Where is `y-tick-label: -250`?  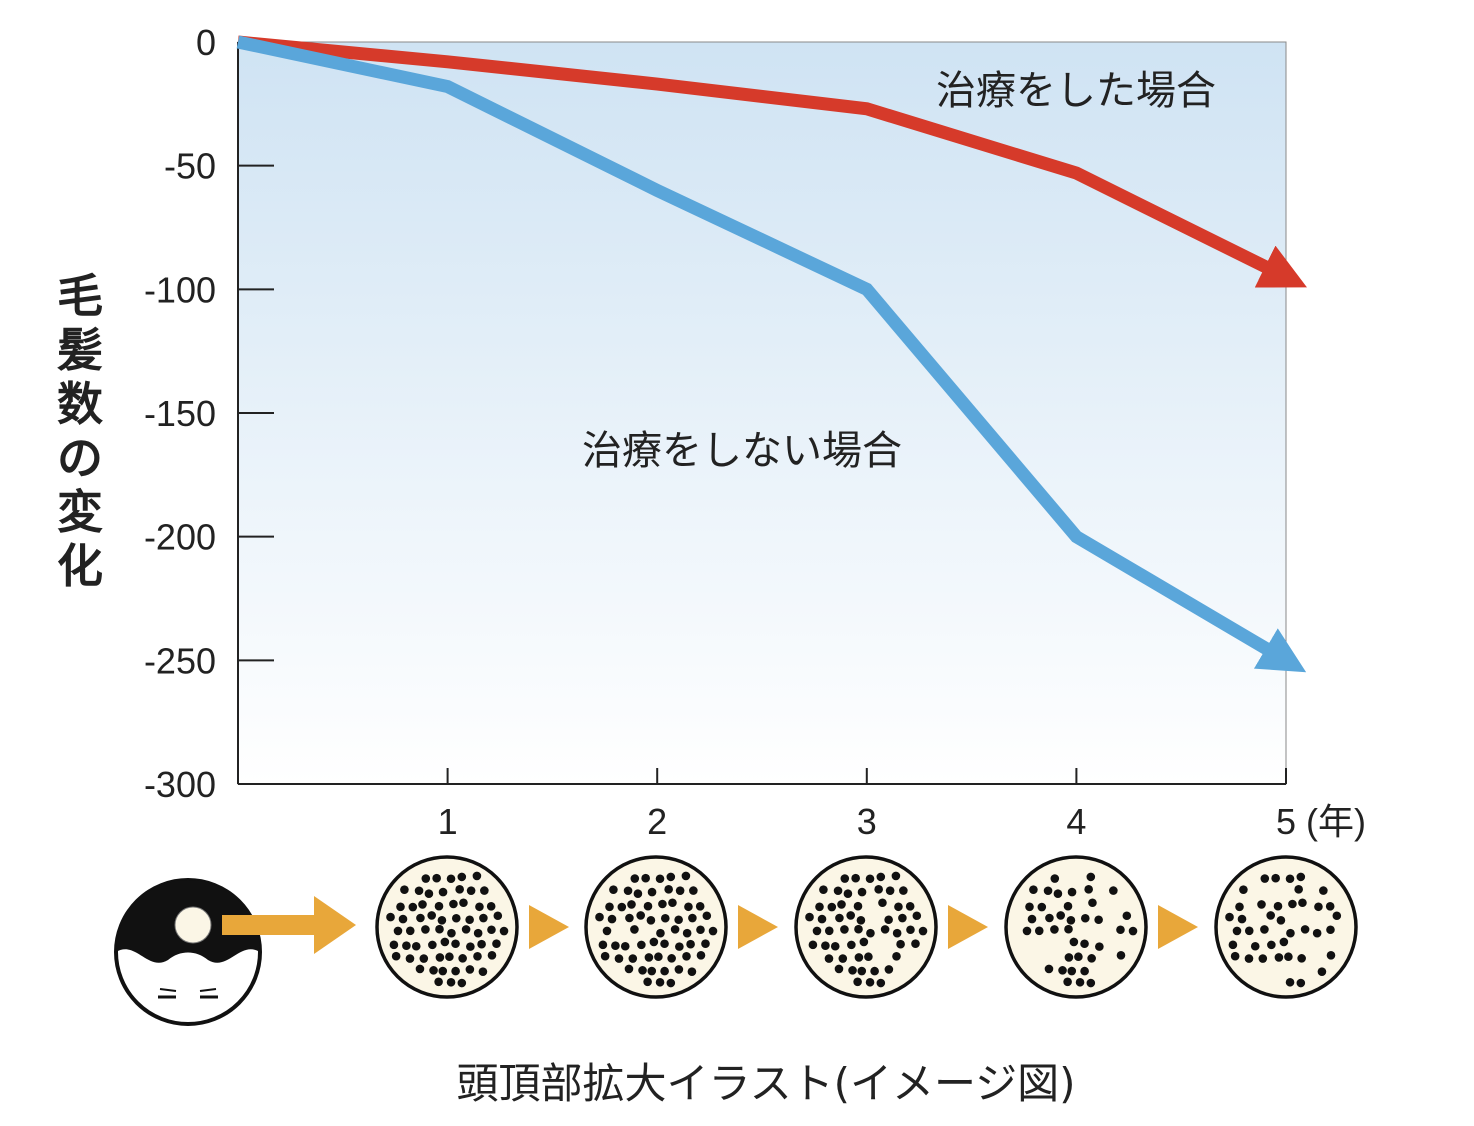 y-tick-label: -250 is located at coordinates (180, 660).